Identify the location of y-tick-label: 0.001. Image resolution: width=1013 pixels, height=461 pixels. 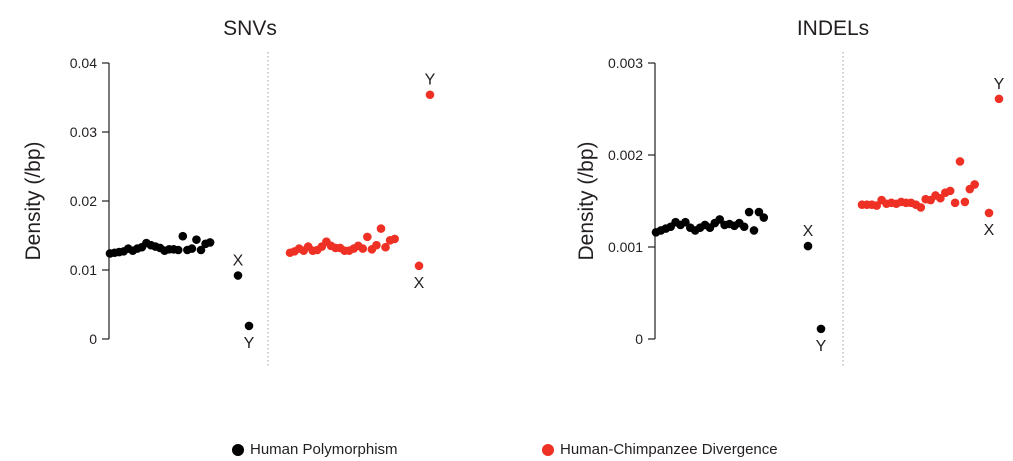
(625, 247).